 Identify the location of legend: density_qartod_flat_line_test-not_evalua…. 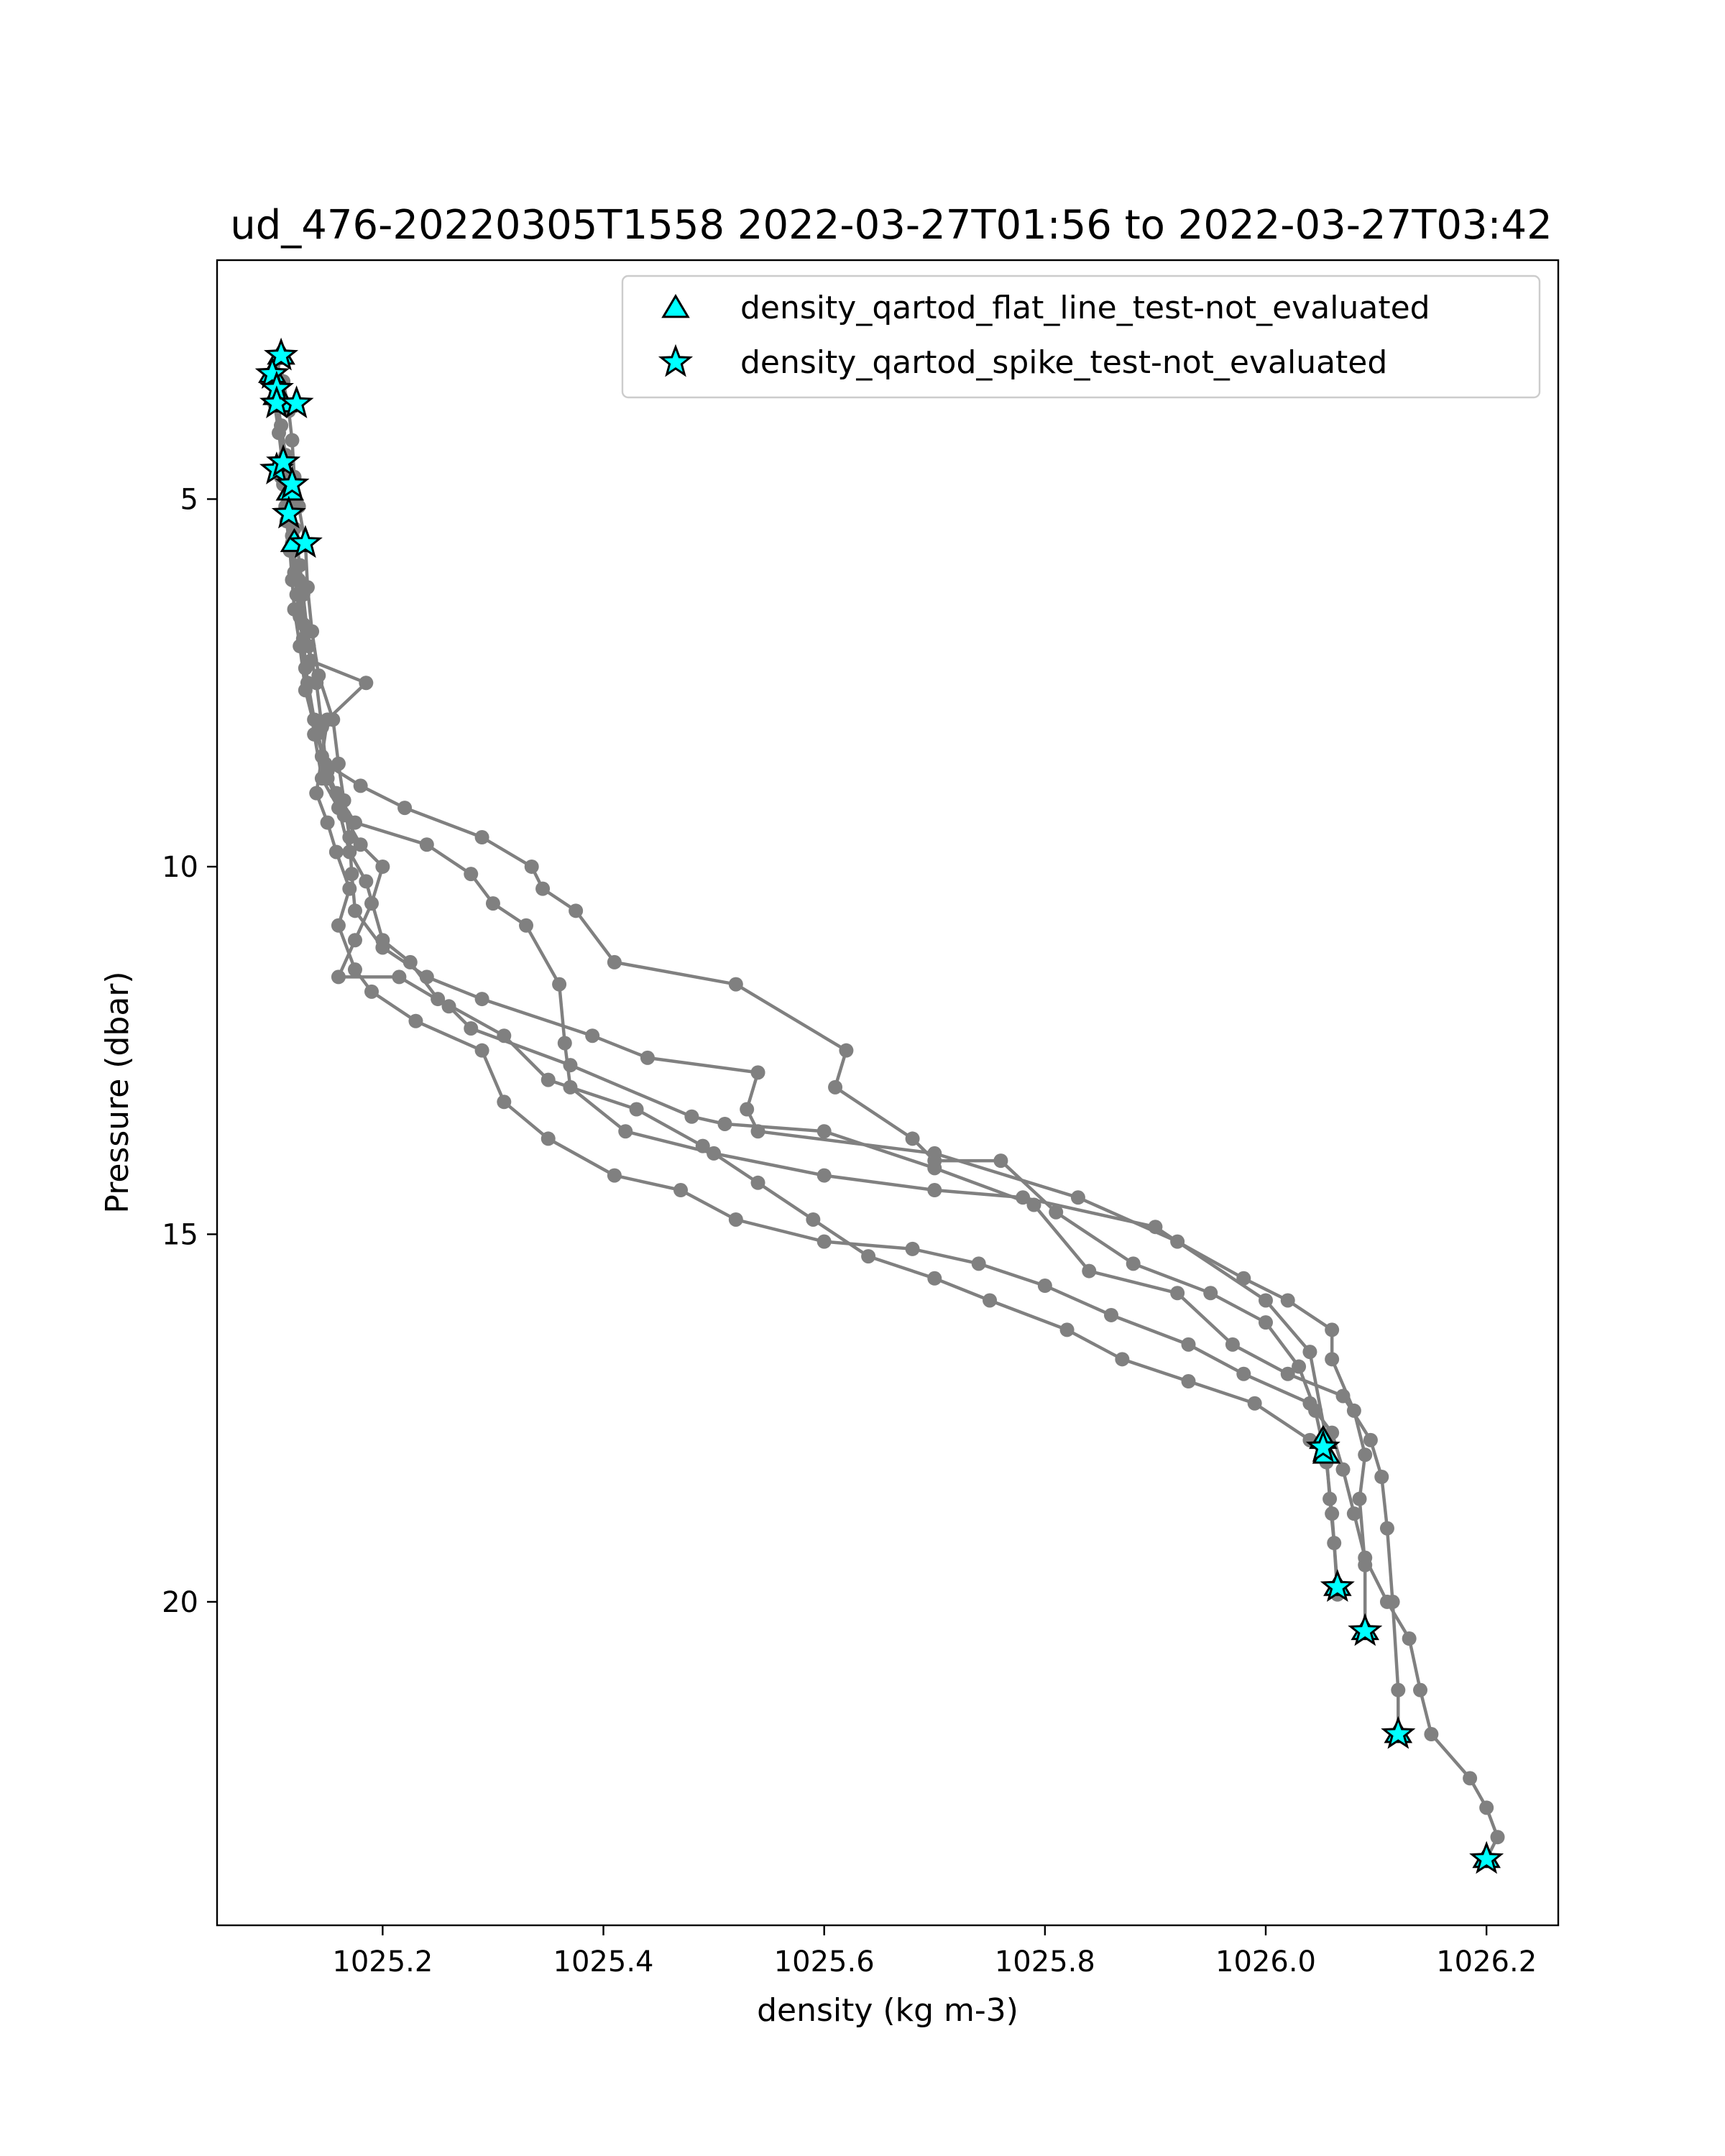
(1081, 337).